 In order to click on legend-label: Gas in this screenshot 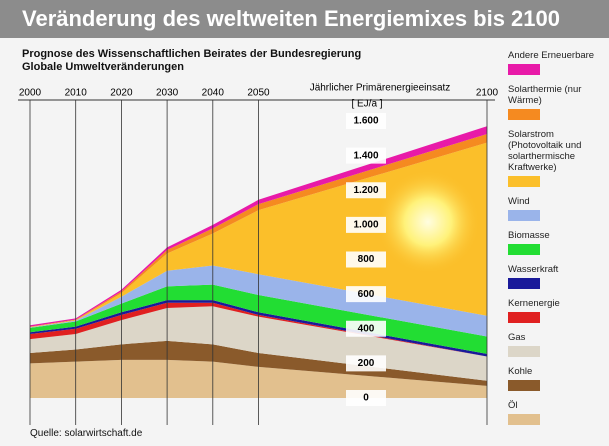, I will do `click(517, 337)`.